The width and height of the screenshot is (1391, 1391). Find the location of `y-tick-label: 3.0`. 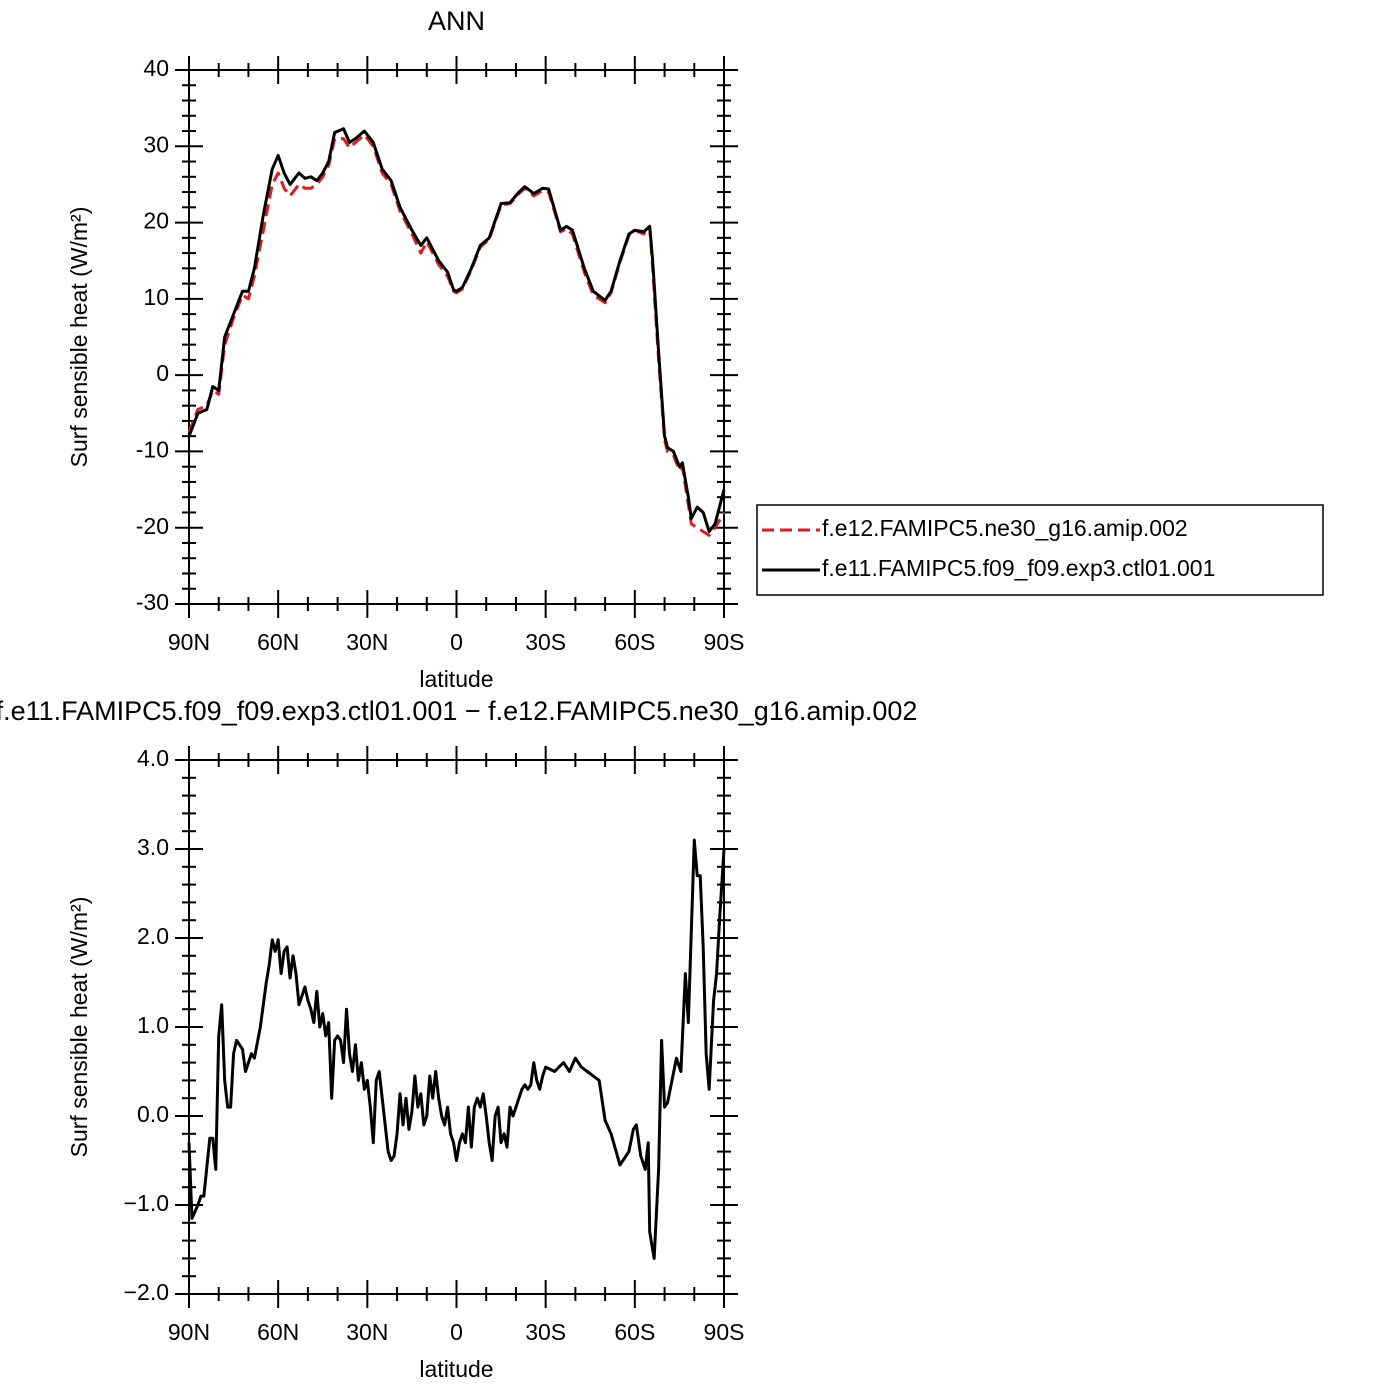

y-tick-label: 3.0 is located at coordinates (153, 847).